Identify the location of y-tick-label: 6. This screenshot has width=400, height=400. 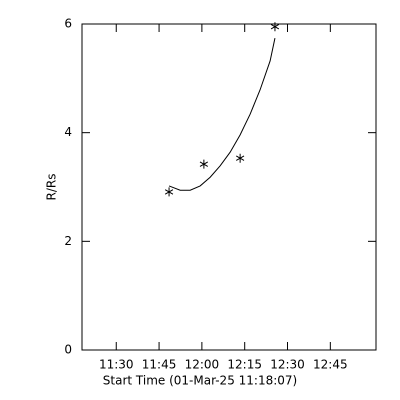
(68, 24).